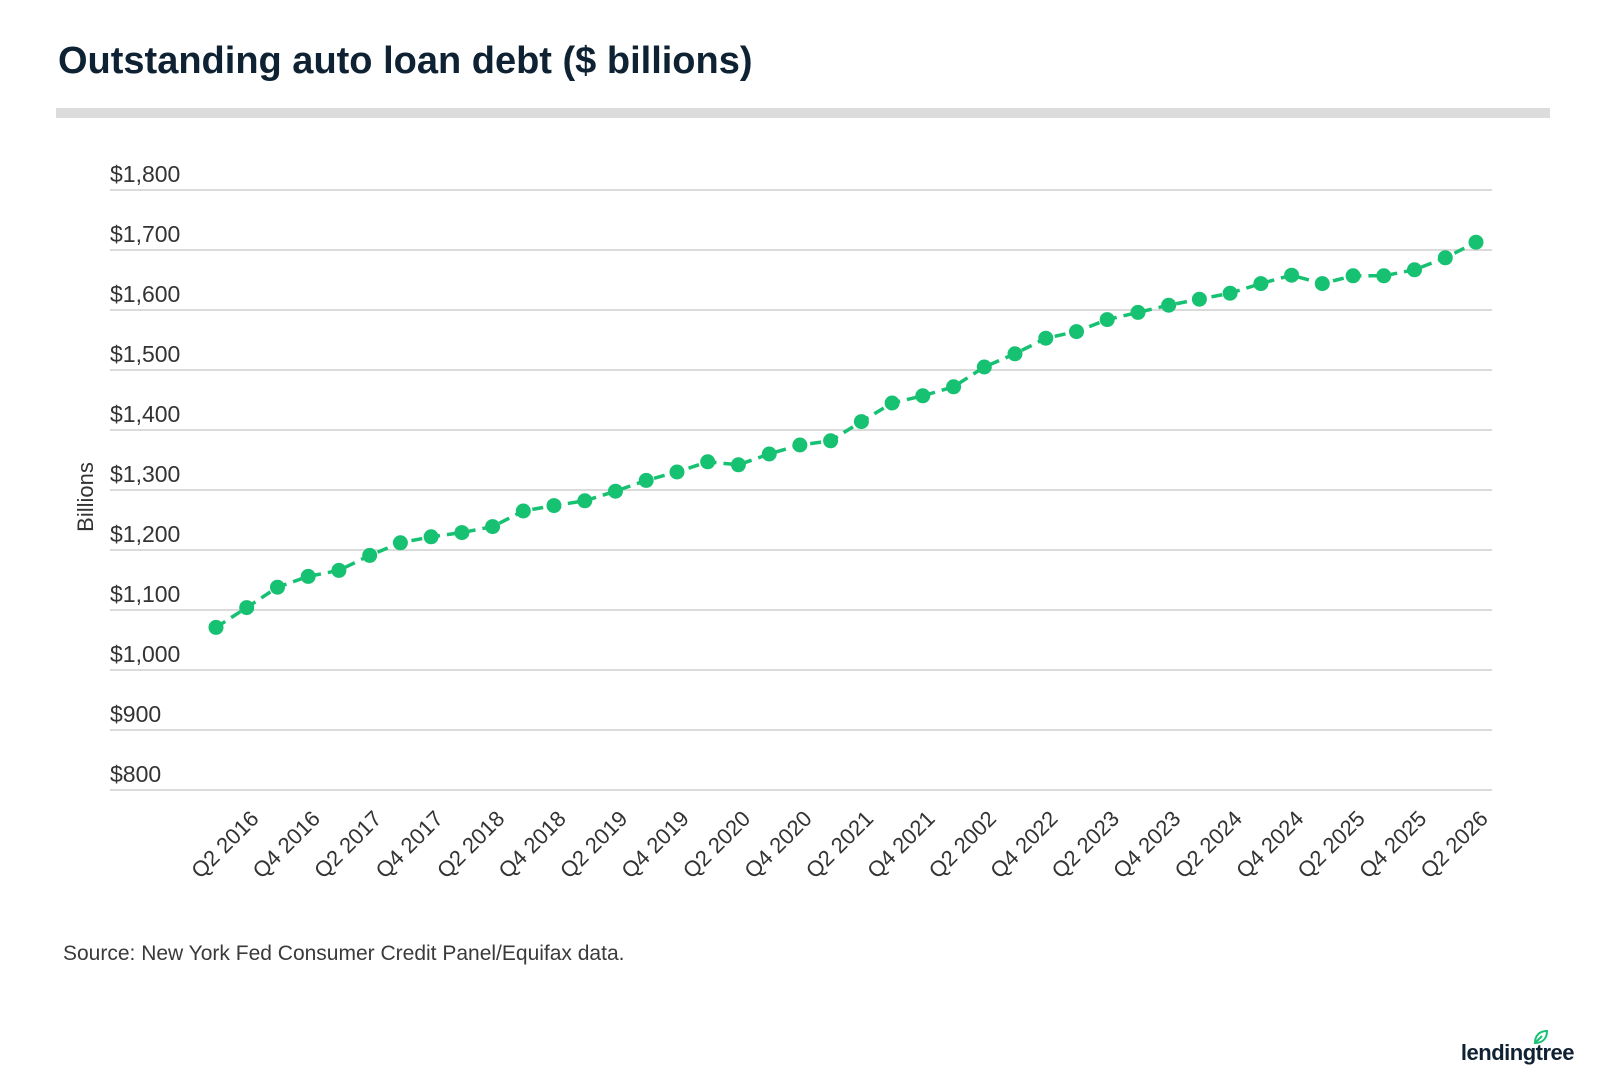 This screenshot has height=1082, width=1600. Describe the element at coordinates (1331, 844) in the screenshot. I see `x-tick-label: Q2 2025` at that location.